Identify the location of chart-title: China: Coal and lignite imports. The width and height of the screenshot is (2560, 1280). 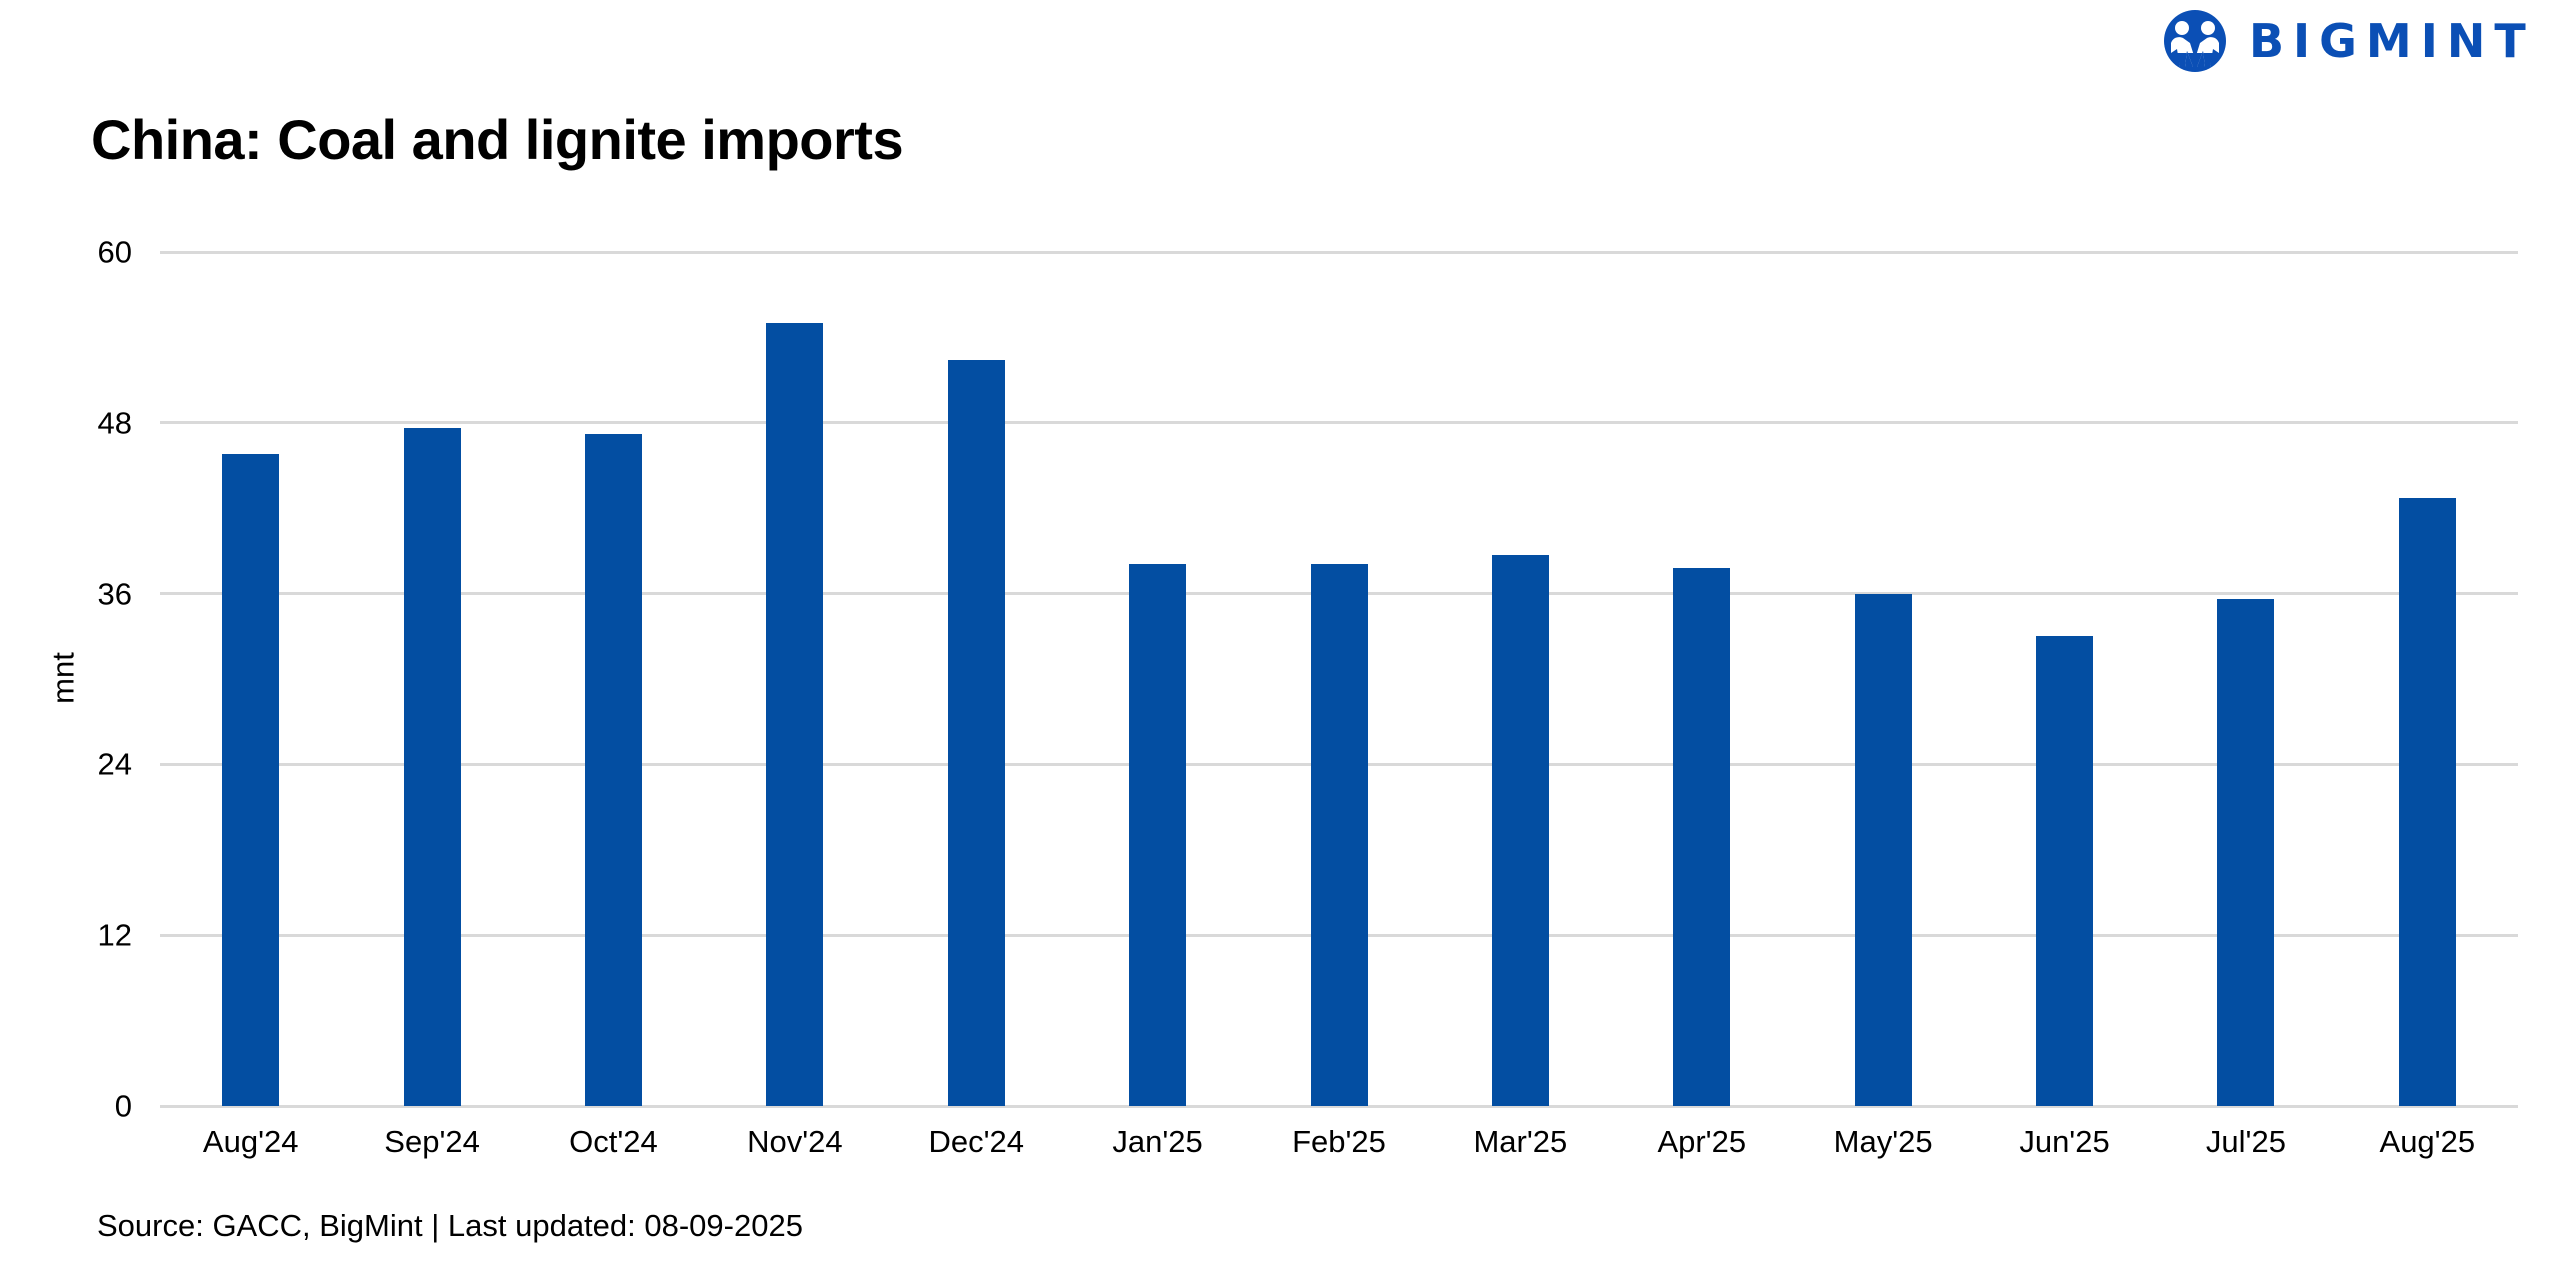
(497, 139).